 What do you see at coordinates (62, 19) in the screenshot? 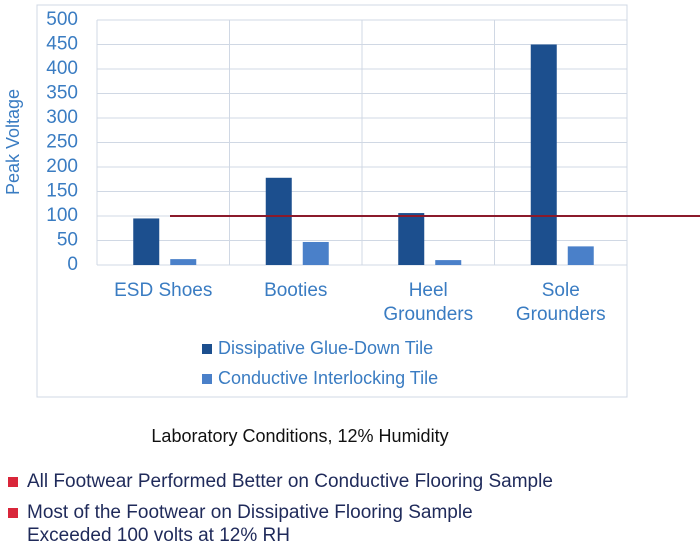
I see `y-tick-label: 500` at bounding box center [62, 19].